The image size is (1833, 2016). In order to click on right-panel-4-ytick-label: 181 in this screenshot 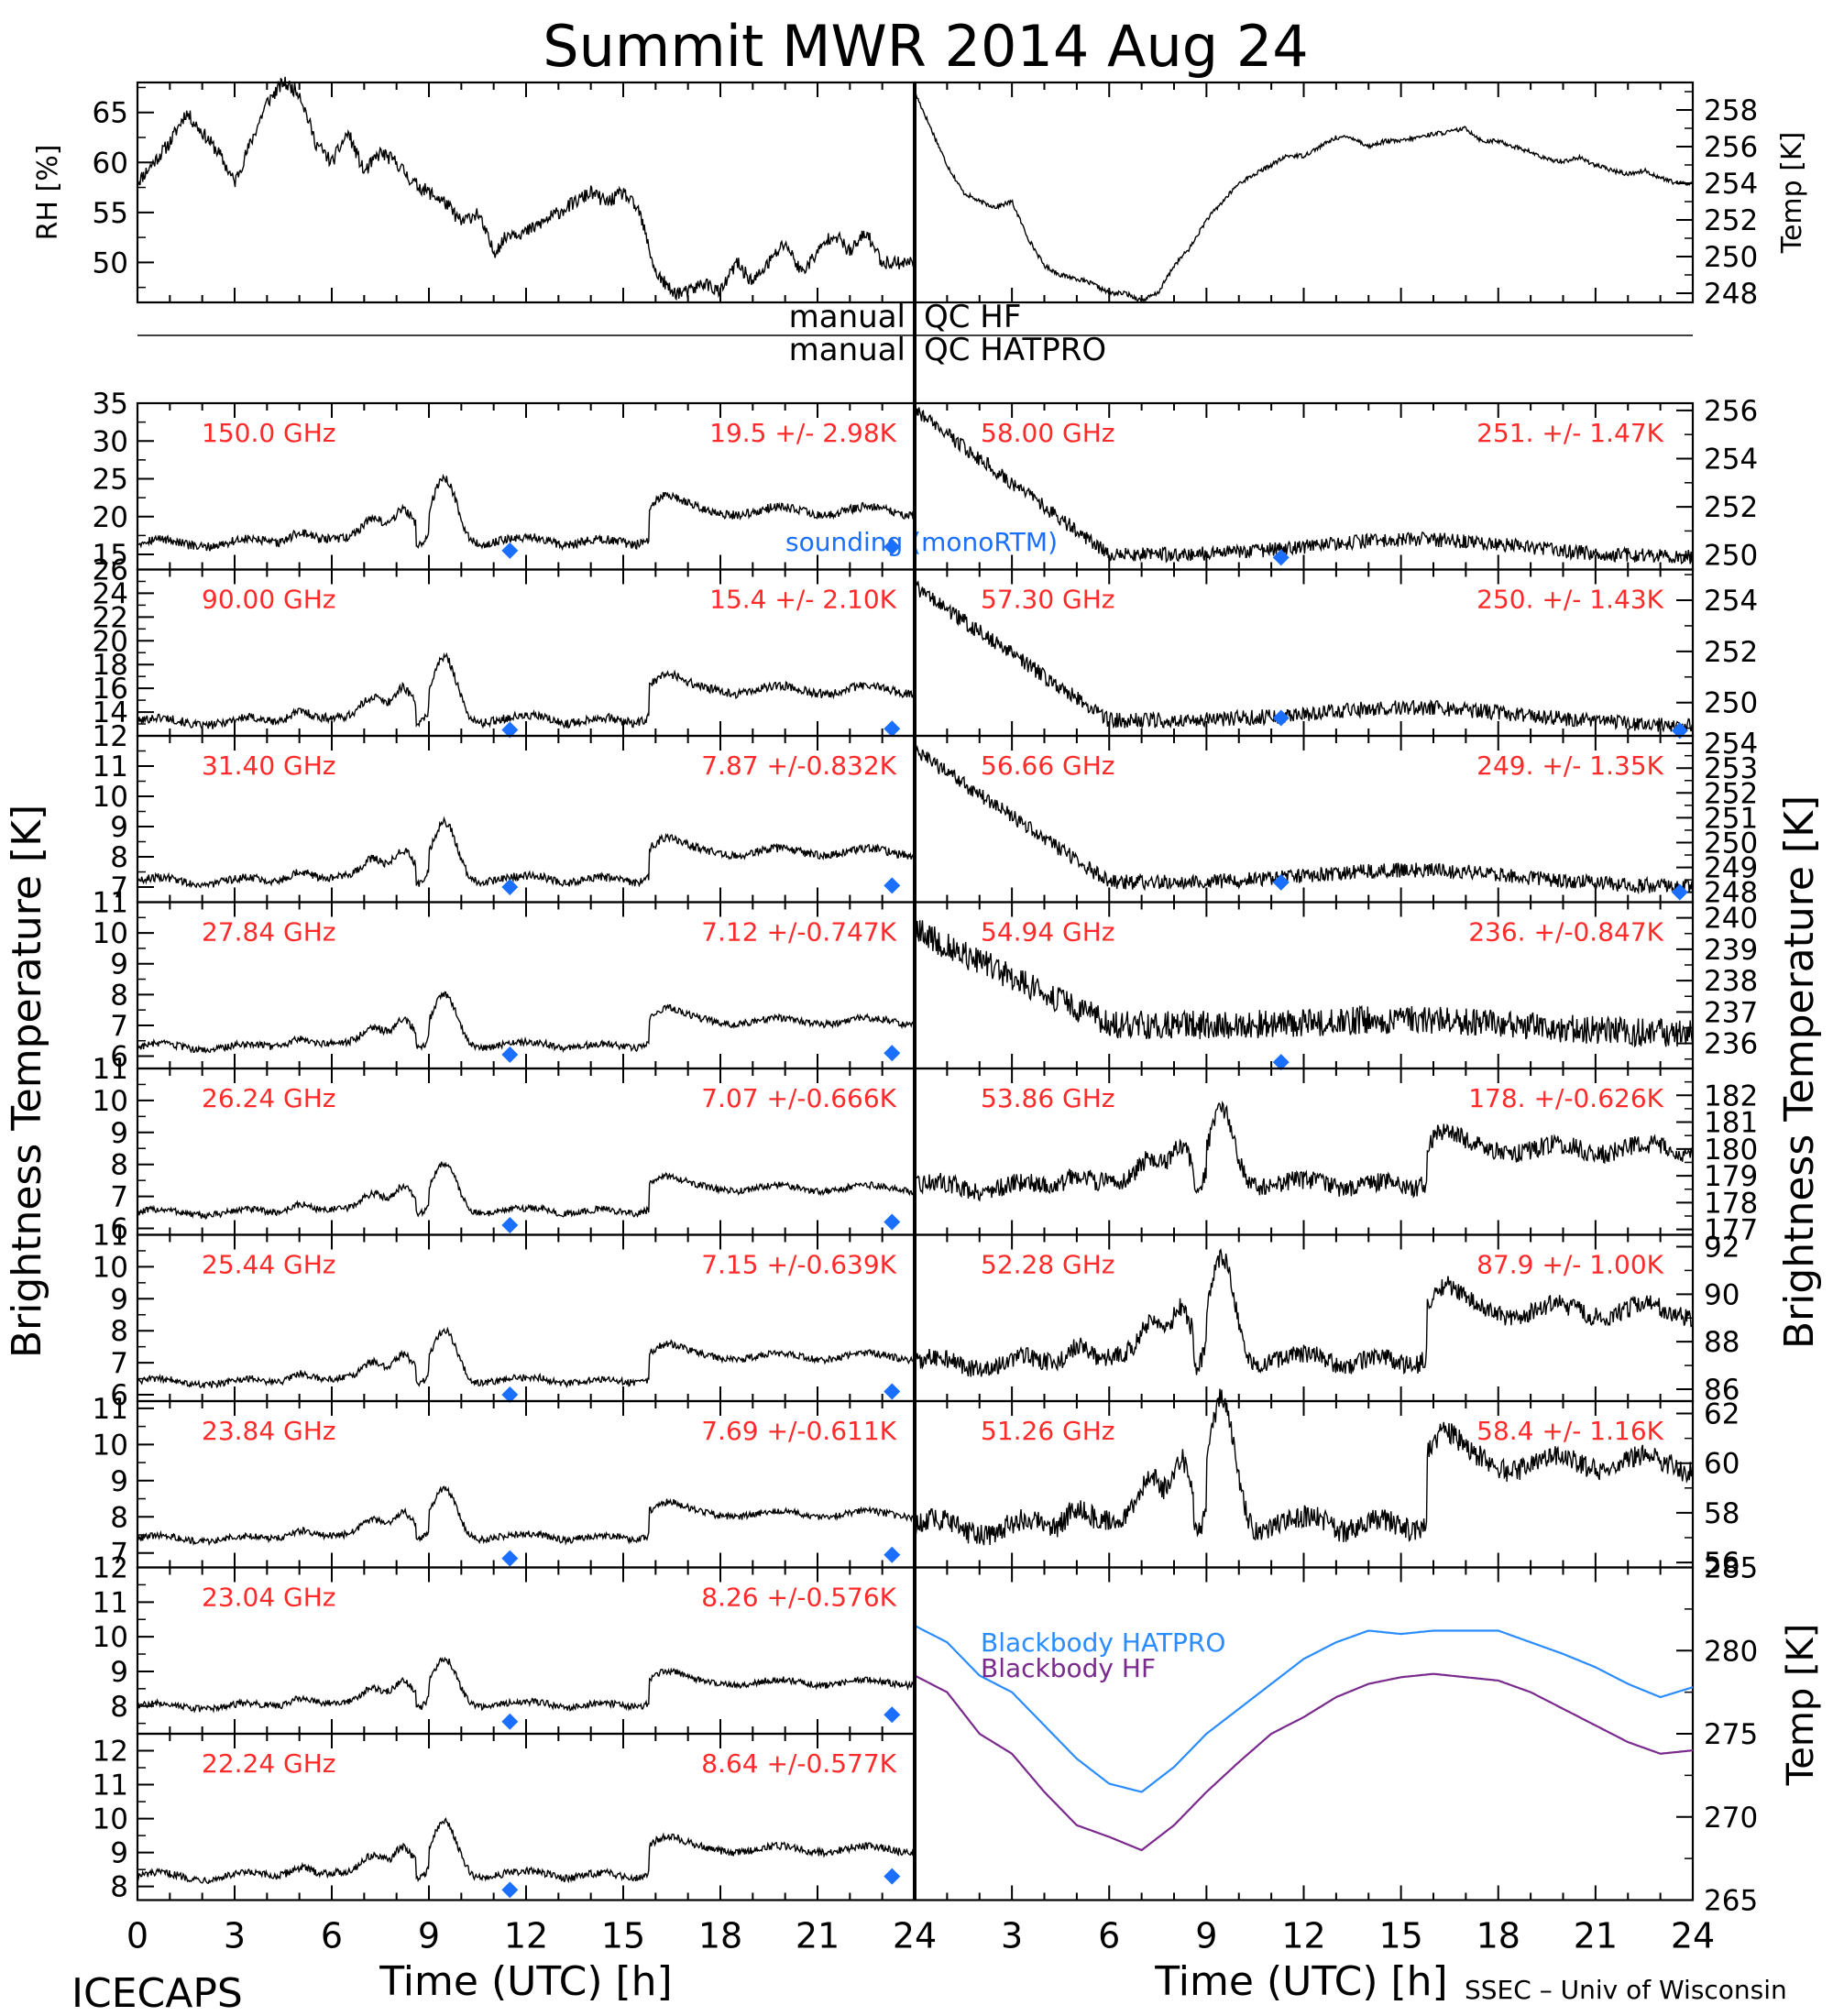, I will do `click(1731, 1123)`.